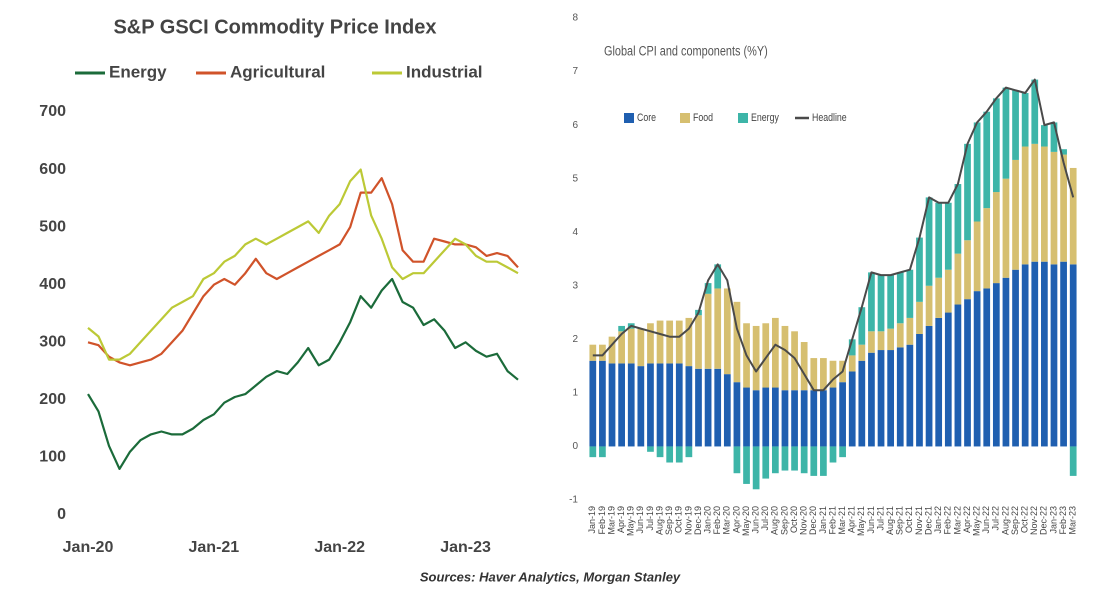 The width and height of the screenshot is (1119, 603). Describe the element at coordinates (277, 71) in the screenshot. I see `legend-label: Agricultural` at that location.